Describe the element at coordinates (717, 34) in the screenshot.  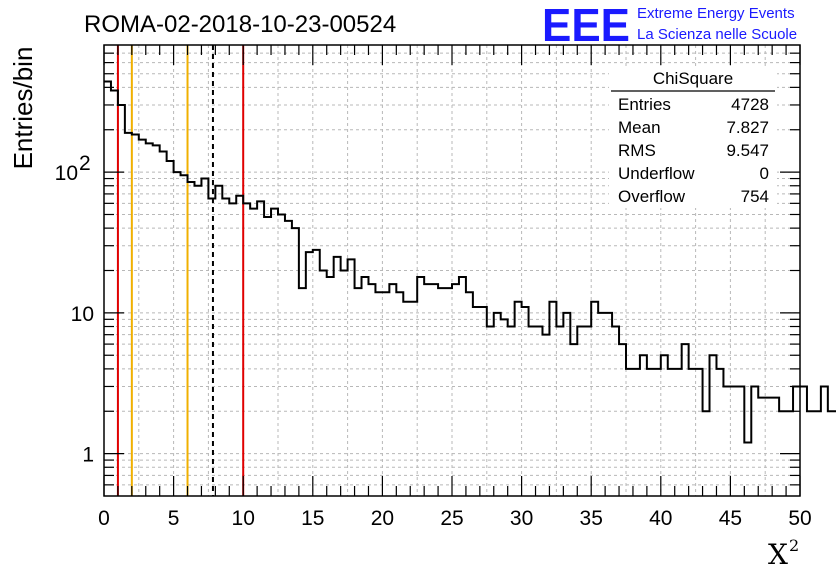
I see `eee-logo-line2: La Scienza nelle Scuole` at that location.